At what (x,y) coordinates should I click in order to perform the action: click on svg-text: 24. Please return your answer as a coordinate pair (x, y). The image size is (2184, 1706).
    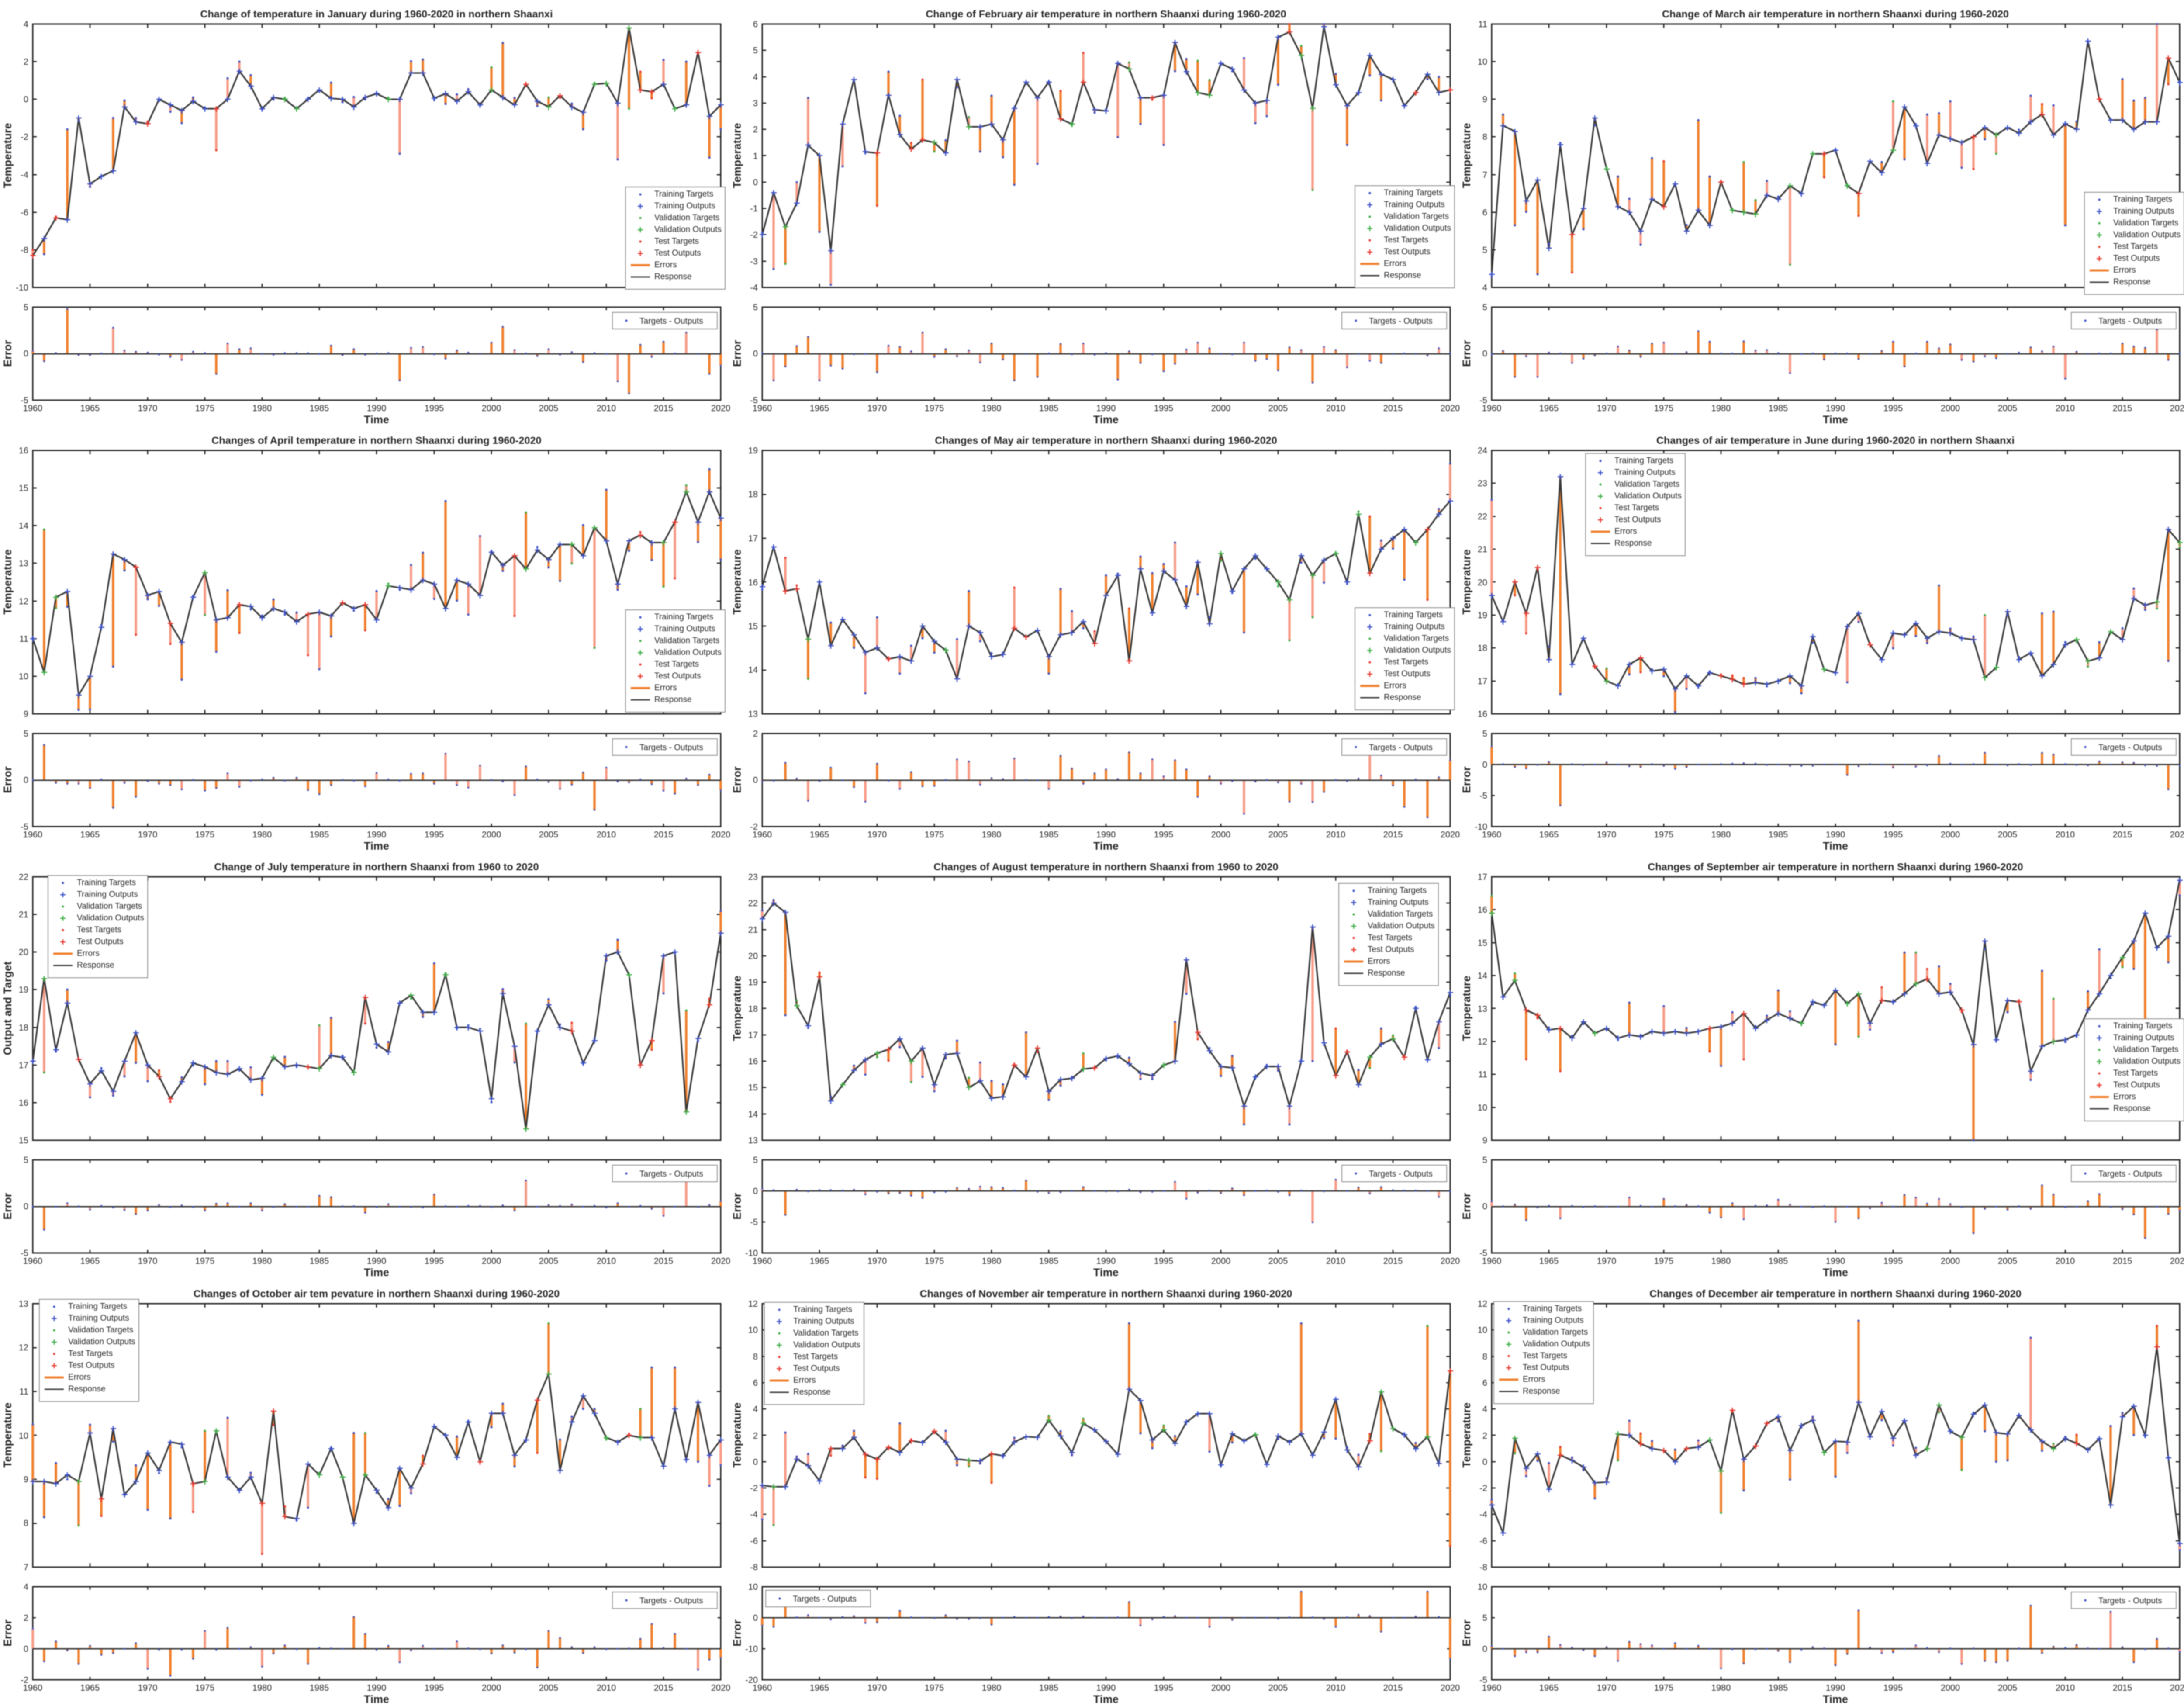
    Looking at the image, I should click on (1482, 451).